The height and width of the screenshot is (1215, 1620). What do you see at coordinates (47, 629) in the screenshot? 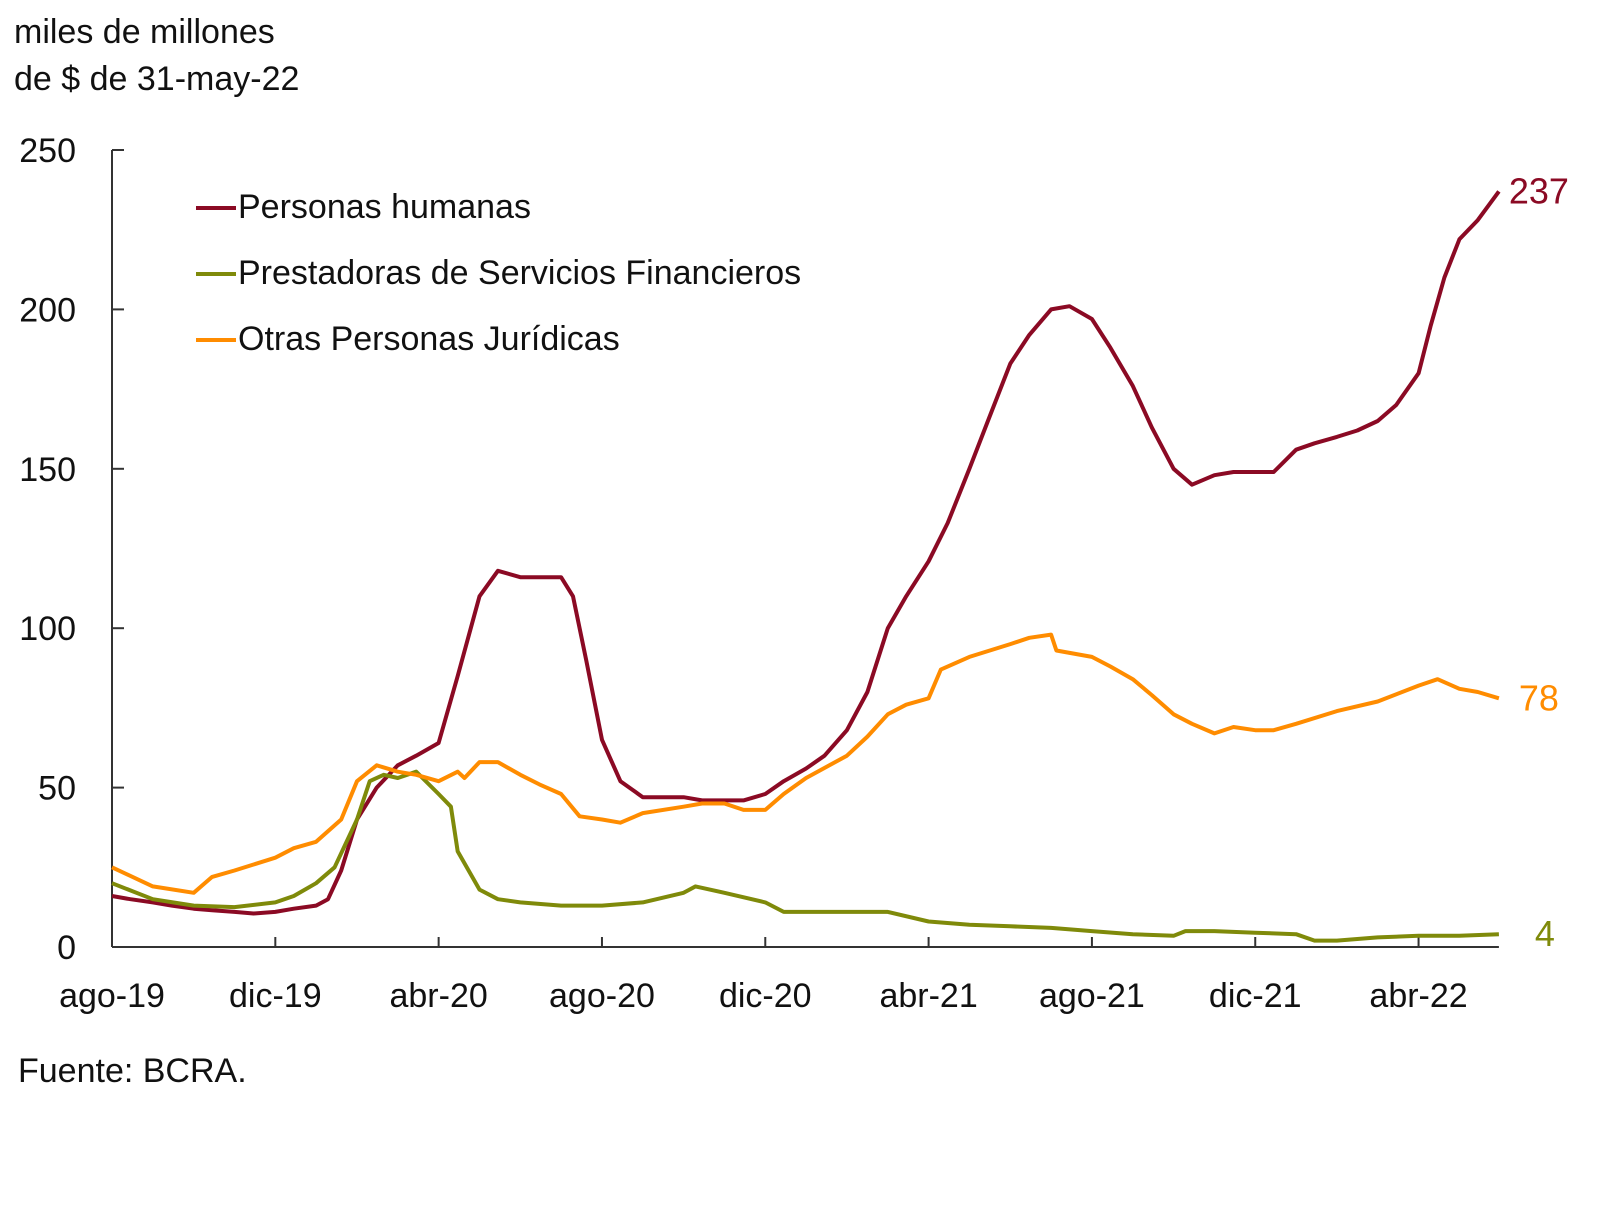
I see `y-tick-label: 100` at bounding box center [47, 629].